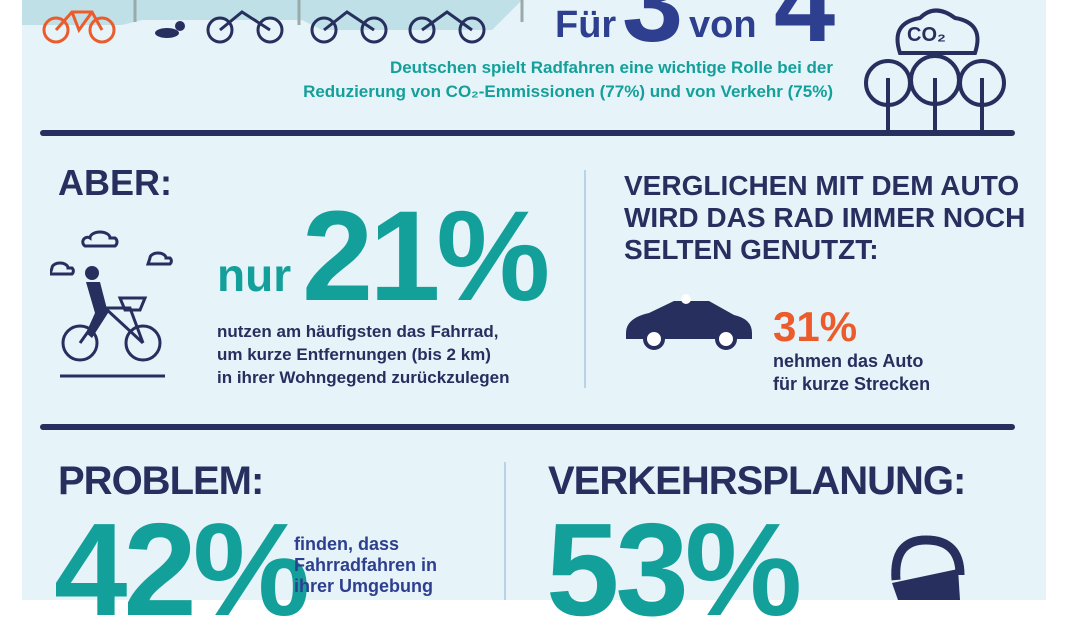  Describe the element at coordinates (586, 25) in the screenshot. I see `fuer-label: Für` at that location.